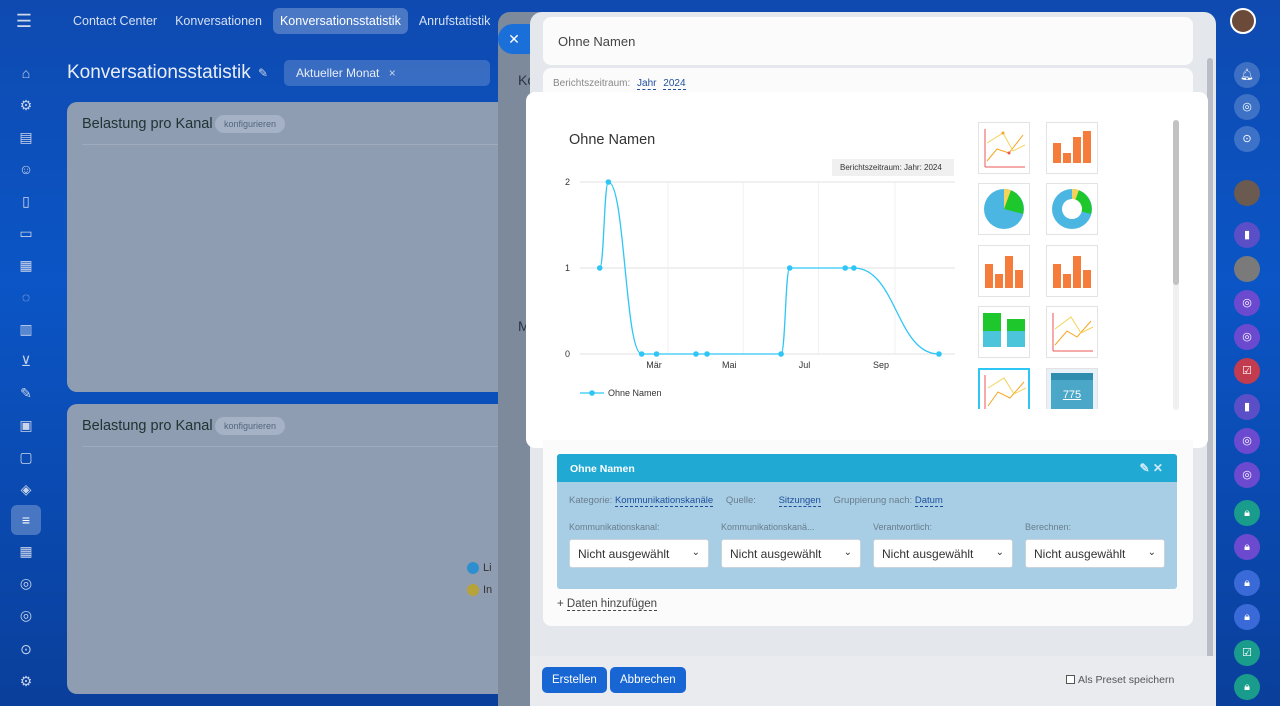  What do you see at coordinates (592, 83) in the screenshot?
I see `period-label: Berichtszeitraum:` at bounding box center [592, 83].